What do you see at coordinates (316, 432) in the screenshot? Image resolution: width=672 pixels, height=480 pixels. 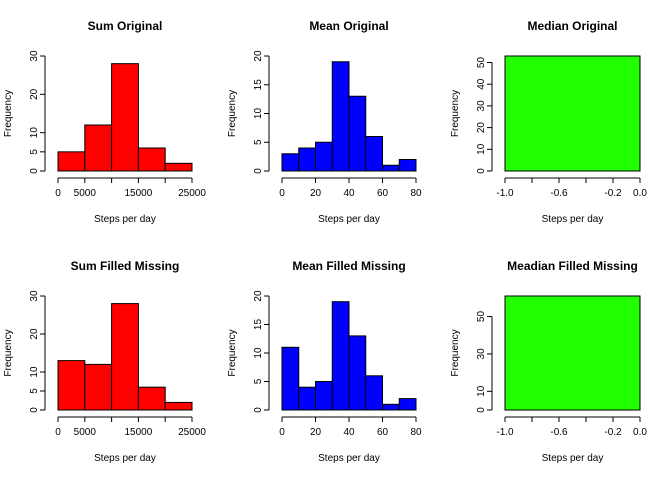 I see `x-tick-label: 20` at bounding box center [316, 432].